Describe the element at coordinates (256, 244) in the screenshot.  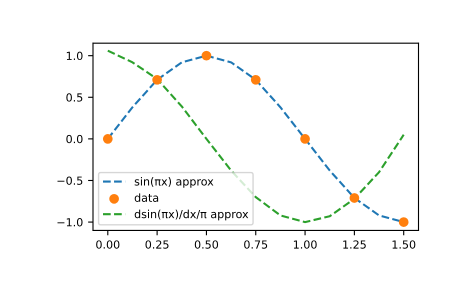
I see `x-tick-label: 0.75` at that location.